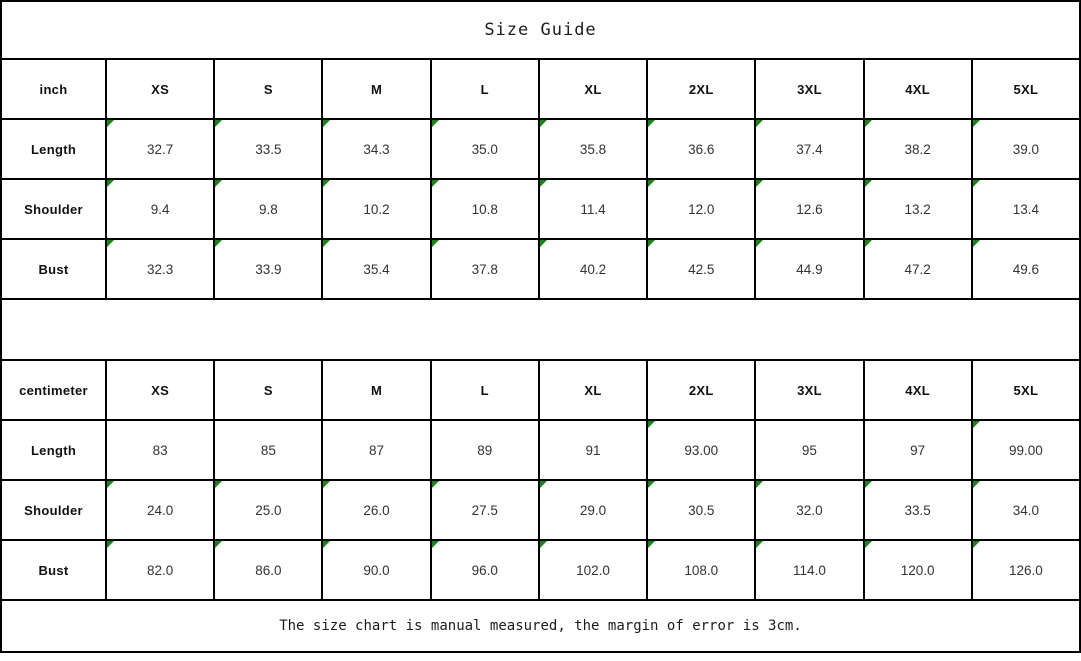  I want to click on measurement-cell: 36.6, so click(701, 149).